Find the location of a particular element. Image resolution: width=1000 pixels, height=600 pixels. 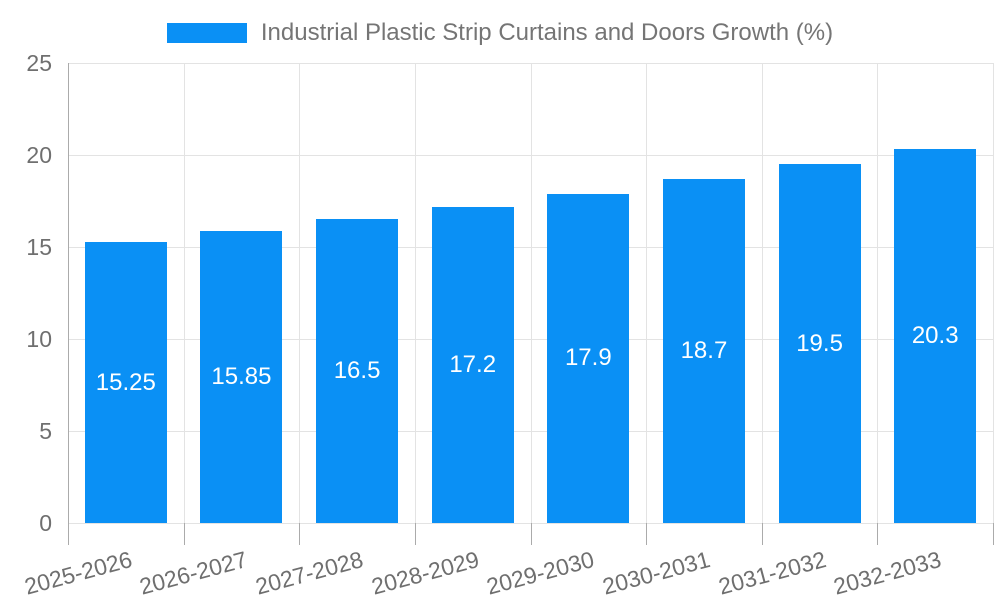

bar-value-label: 17.2 is located at coordinates (473, 364).